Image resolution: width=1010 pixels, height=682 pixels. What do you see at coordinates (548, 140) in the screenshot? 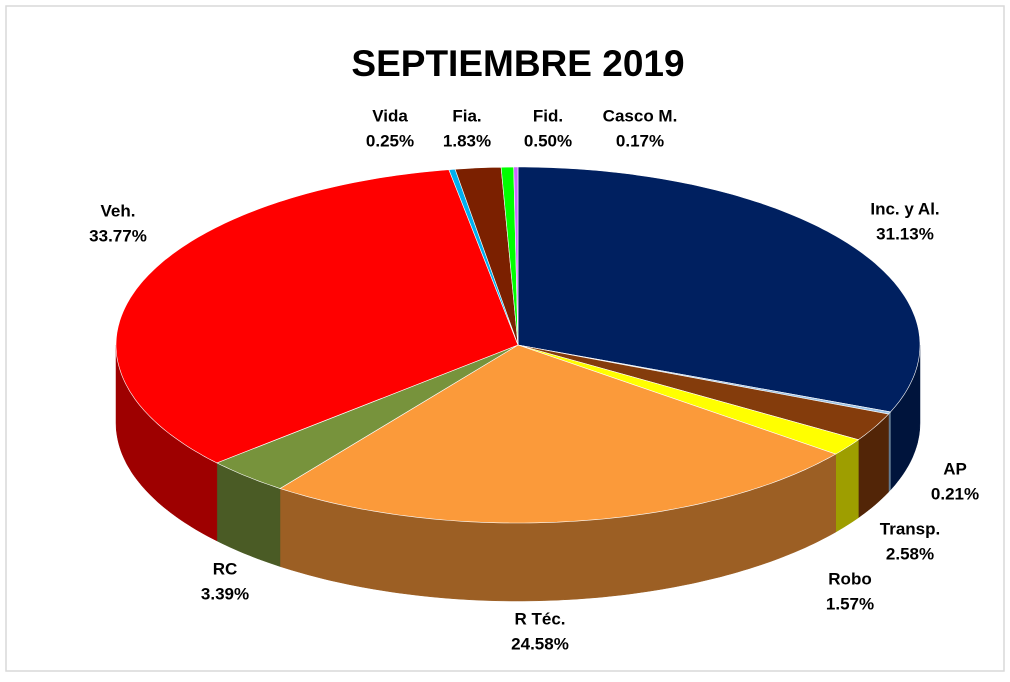
I see `data-label-value: 0.50%` at bounding box center [548, 140].